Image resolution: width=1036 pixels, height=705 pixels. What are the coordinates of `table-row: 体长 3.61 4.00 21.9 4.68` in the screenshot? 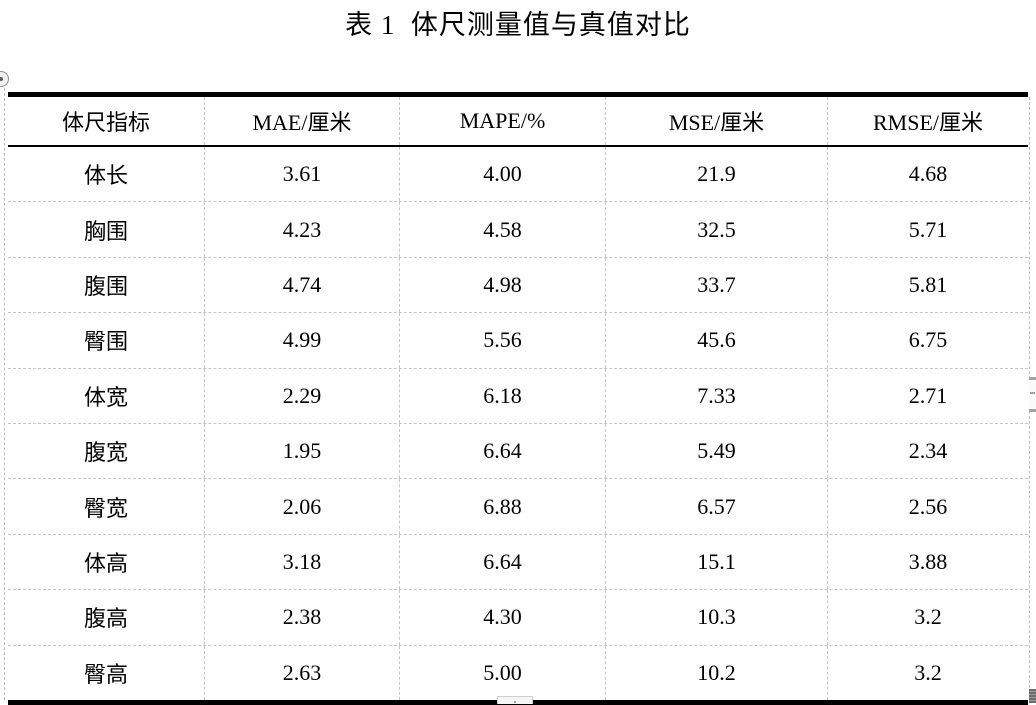 It's located at (518, 174).